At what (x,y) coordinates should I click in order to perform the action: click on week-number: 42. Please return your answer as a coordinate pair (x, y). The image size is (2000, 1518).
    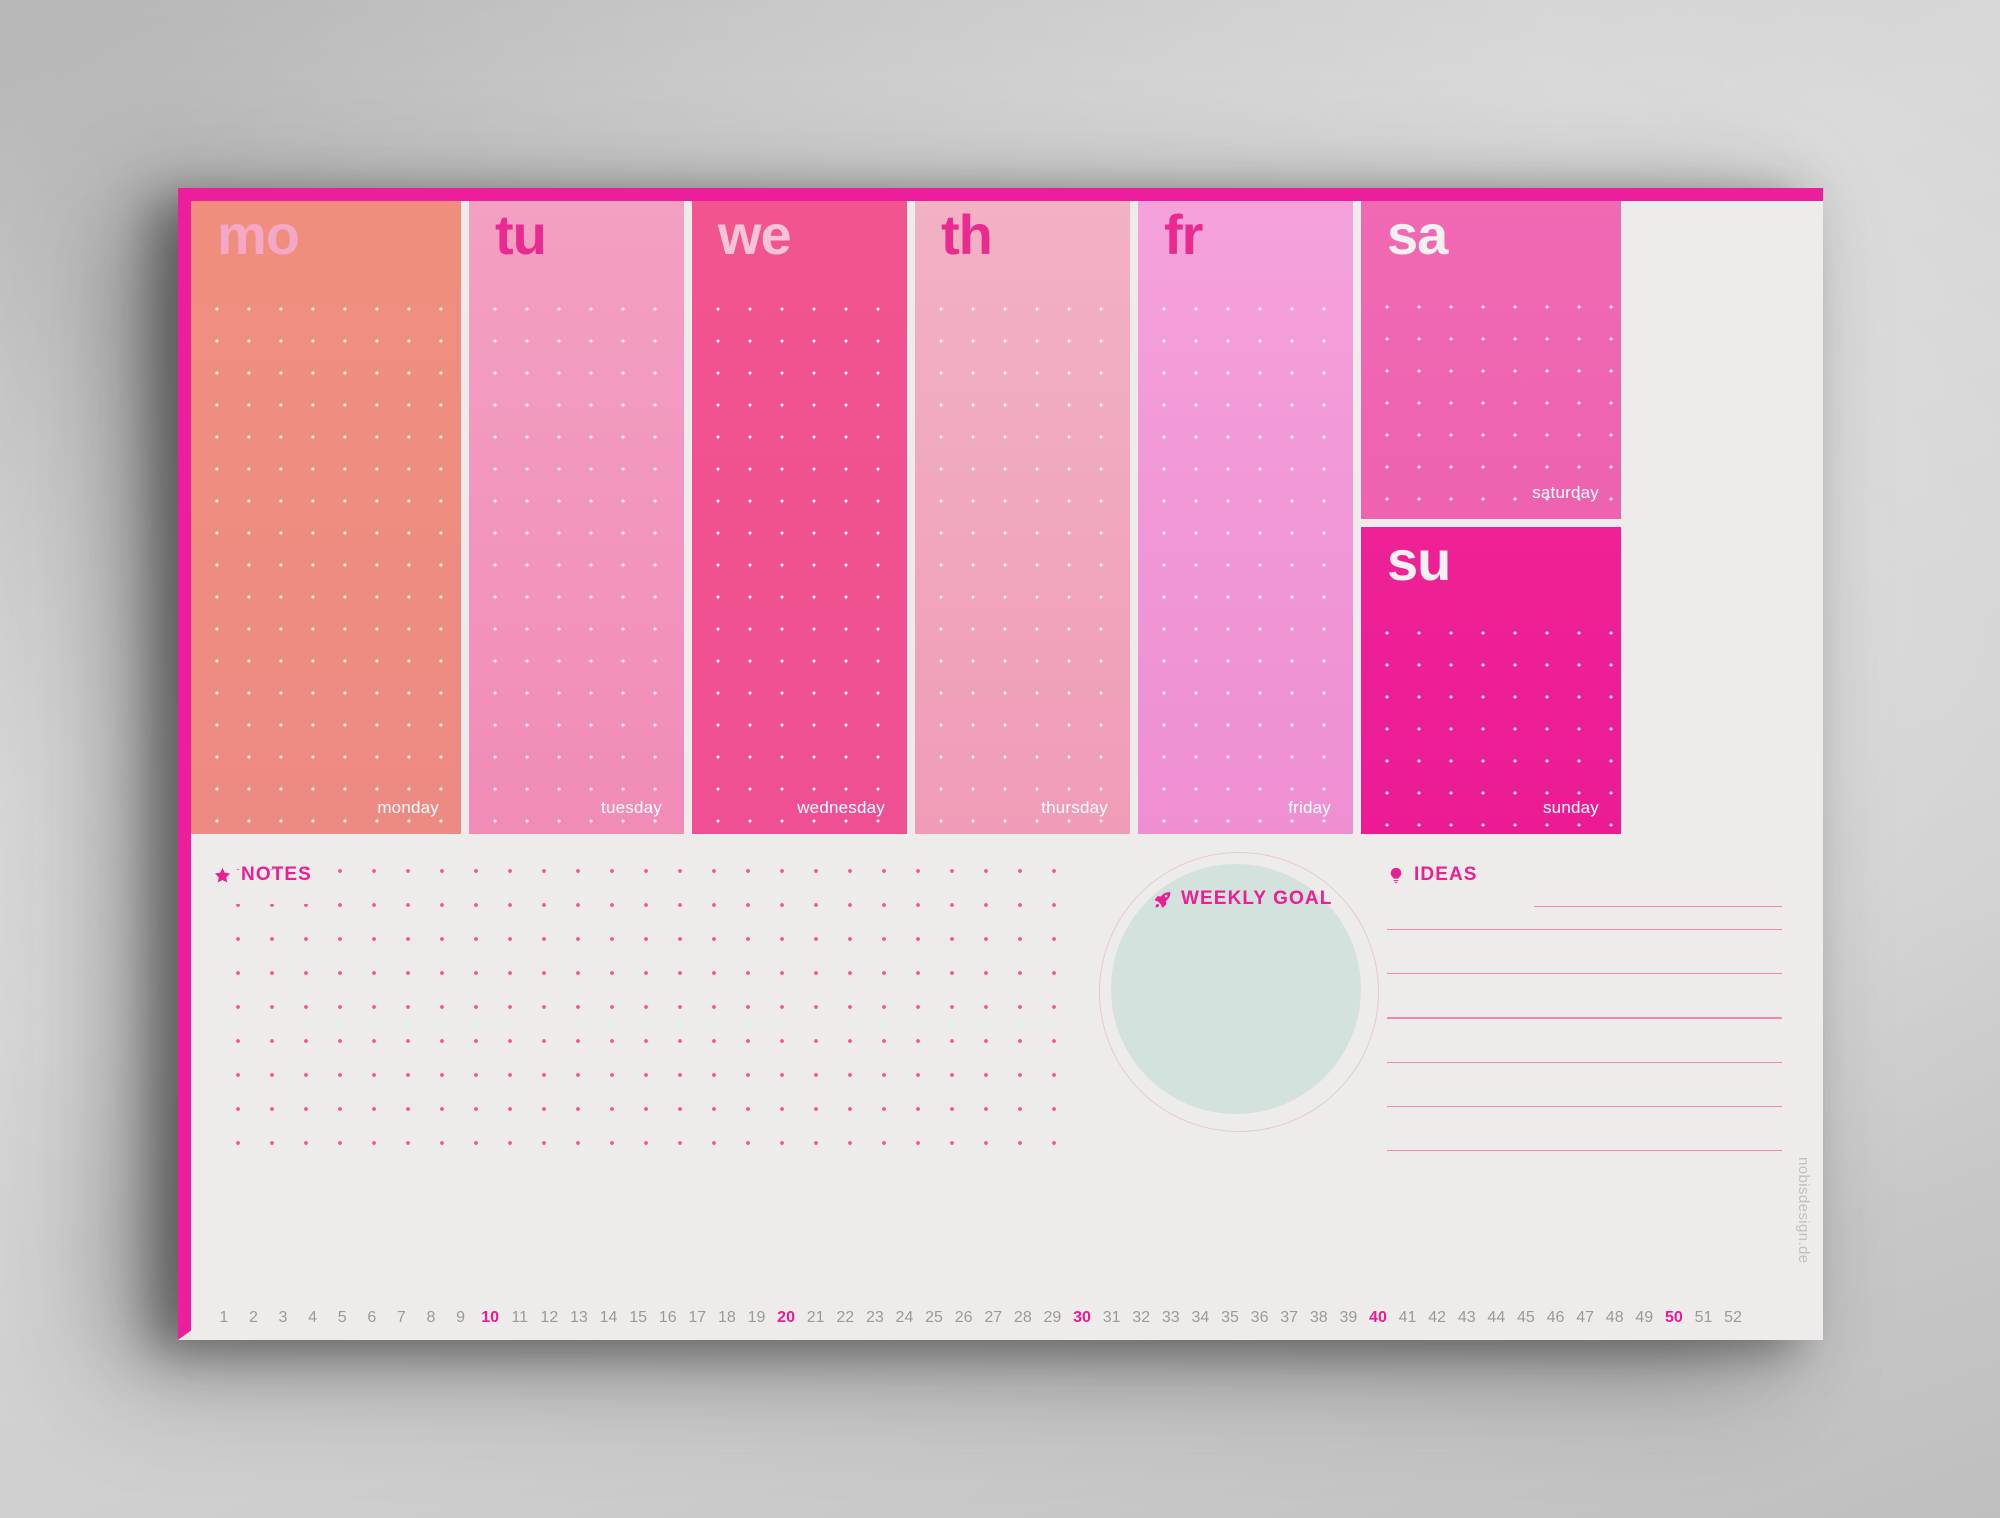
    Looking at the image, I should click on (1437, 1317).